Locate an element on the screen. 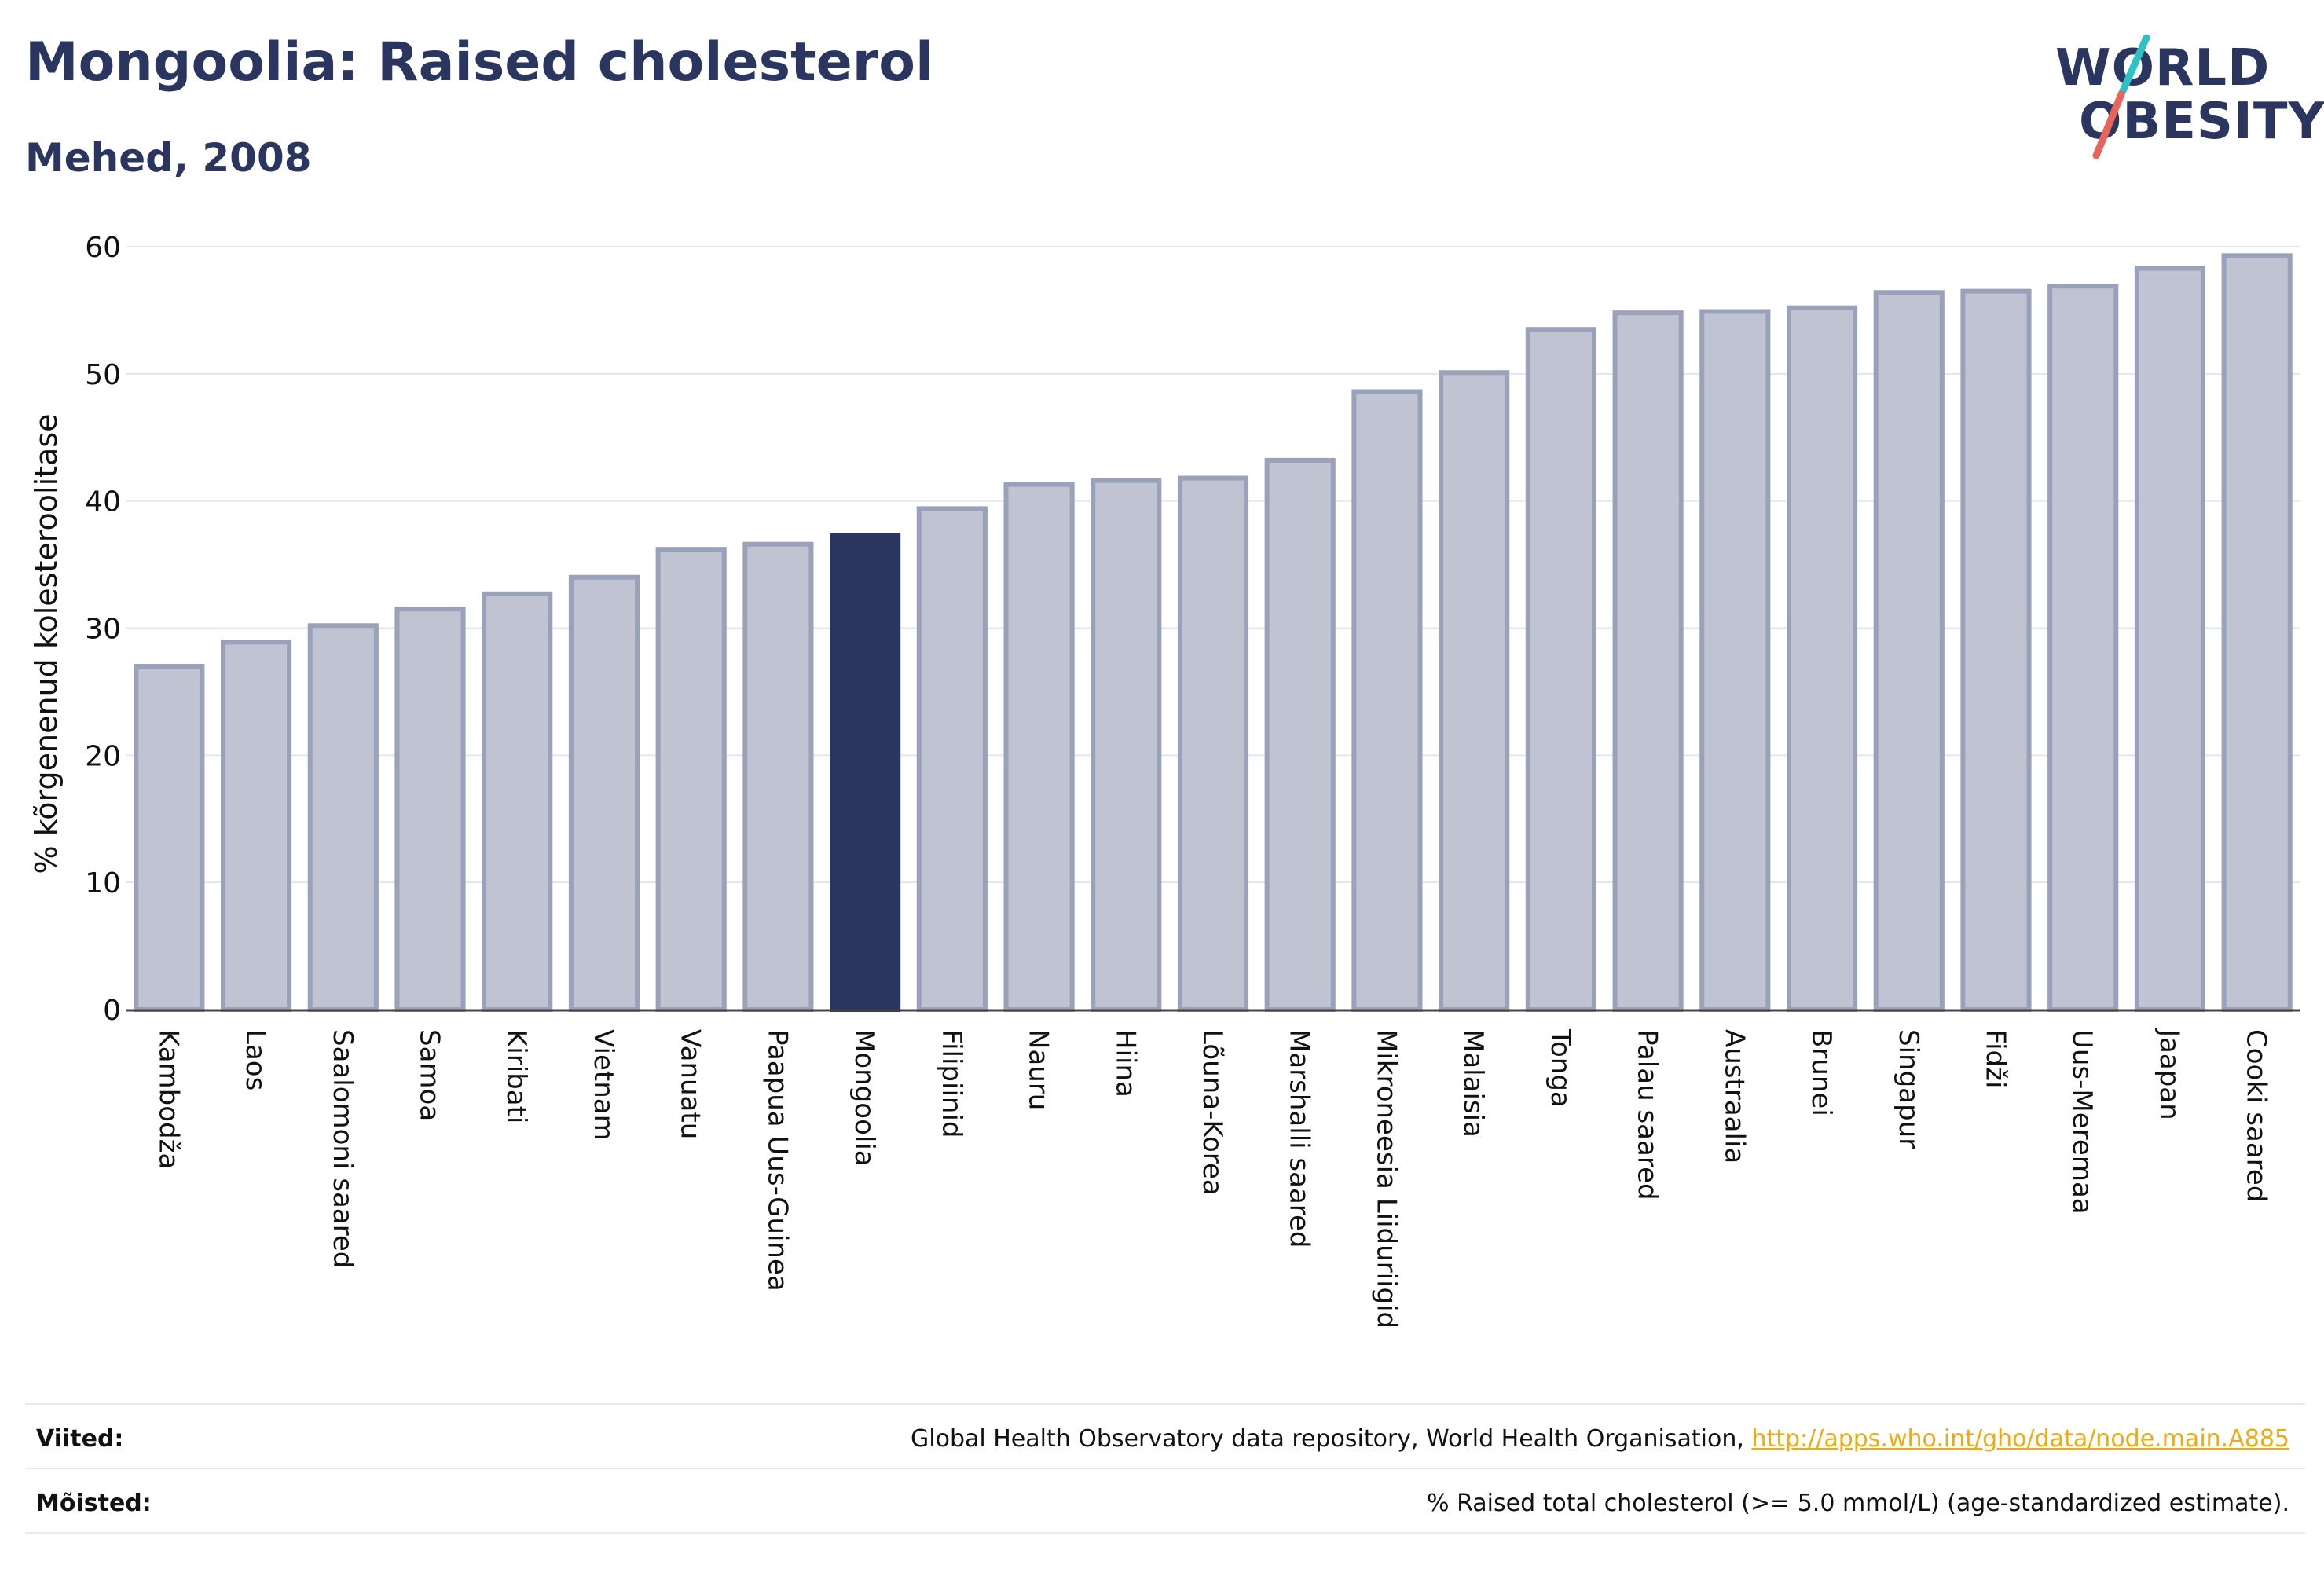 The height and width of the screenshot is (1576, 2324). x-tick-label: Nauru is located at coordinates (1038, 1069).